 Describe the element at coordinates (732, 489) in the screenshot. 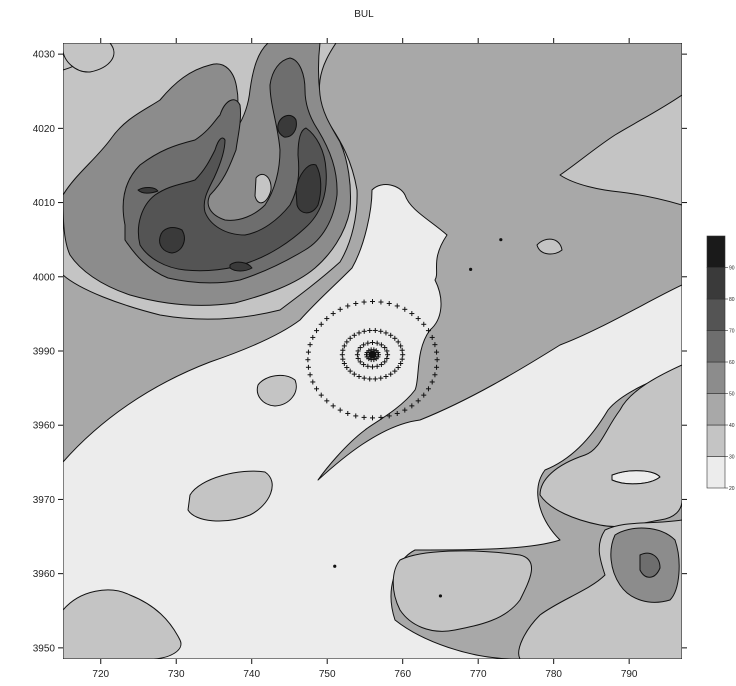

I see `colorbar-label: 20` at that location.